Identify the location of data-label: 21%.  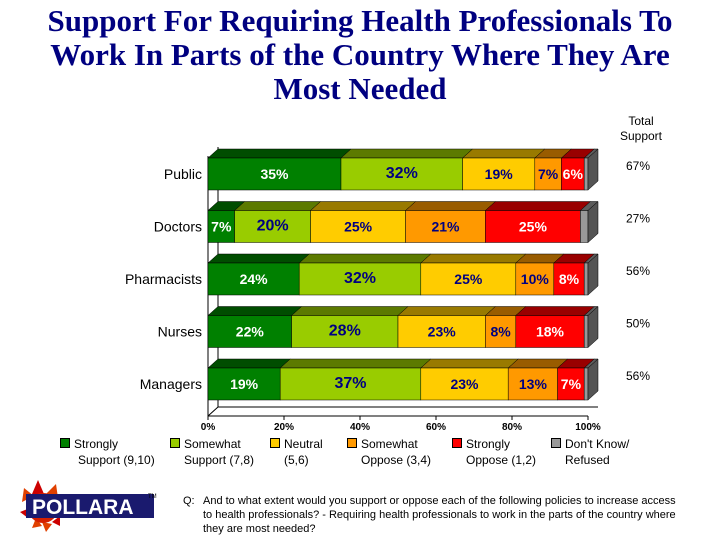
(445, 227).